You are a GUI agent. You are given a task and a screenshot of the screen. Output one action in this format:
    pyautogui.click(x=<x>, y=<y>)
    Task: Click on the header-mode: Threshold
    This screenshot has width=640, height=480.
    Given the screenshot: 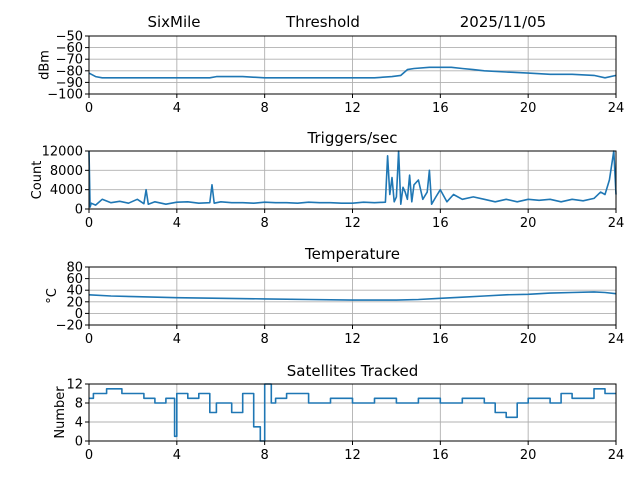 What is the action you would take?
    pyautogui.click(x=322, y=22)
    